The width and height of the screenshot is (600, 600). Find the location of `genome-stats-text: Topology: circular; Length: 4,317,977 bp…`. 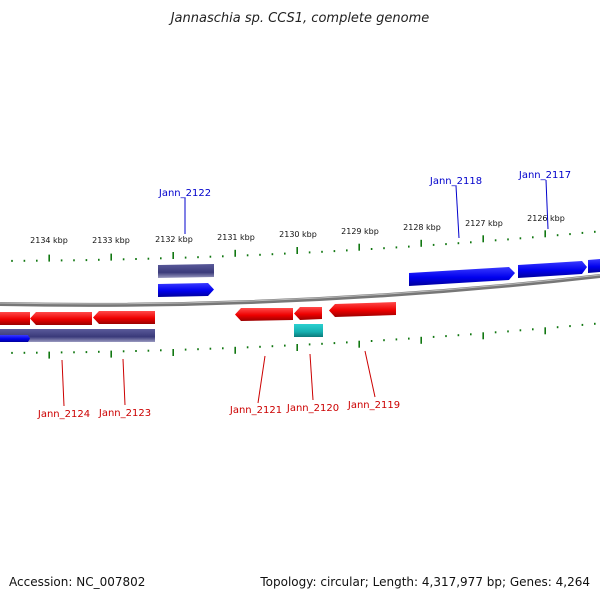

genome-stats-text: Topology: circular; Length: 4,317,977 bp… is located at coordinates (424, 582).